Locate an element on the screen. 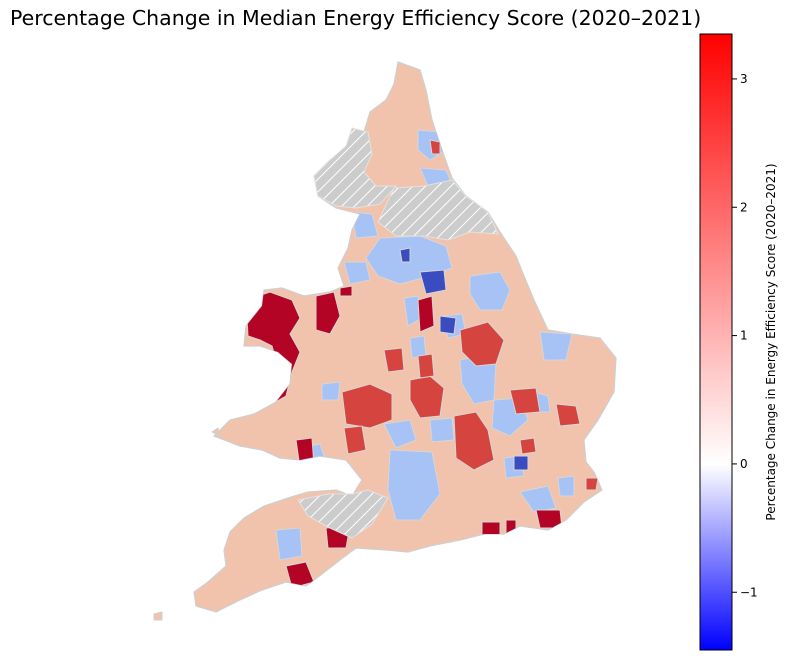  anglesey-fringe is located at coordinates (216, 432).